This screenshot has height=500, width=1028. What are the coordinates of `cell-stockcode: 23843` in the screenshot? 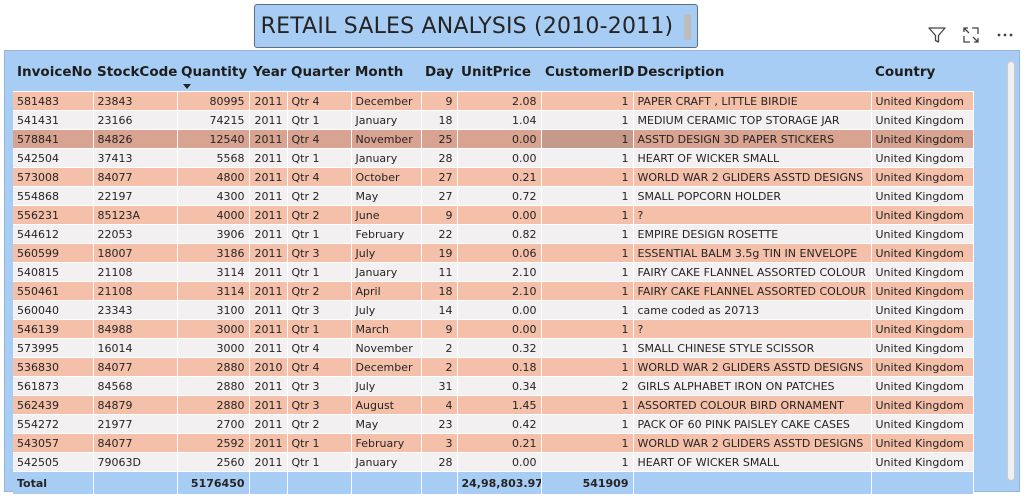 It's located at (135, 101).